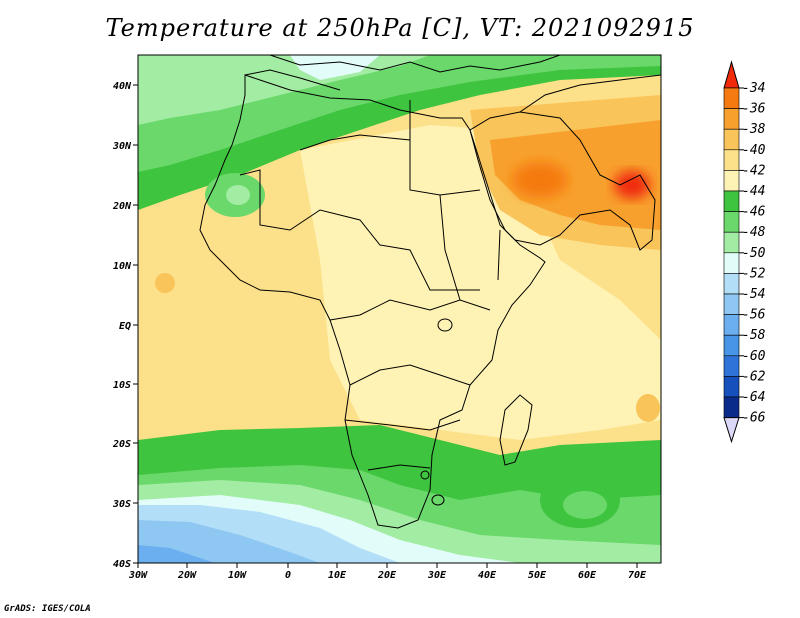 The image size is (800, 618). Describe the element at coordinates (753, 88) in the screenshot. I see `colorbar-label: -34` at that location.